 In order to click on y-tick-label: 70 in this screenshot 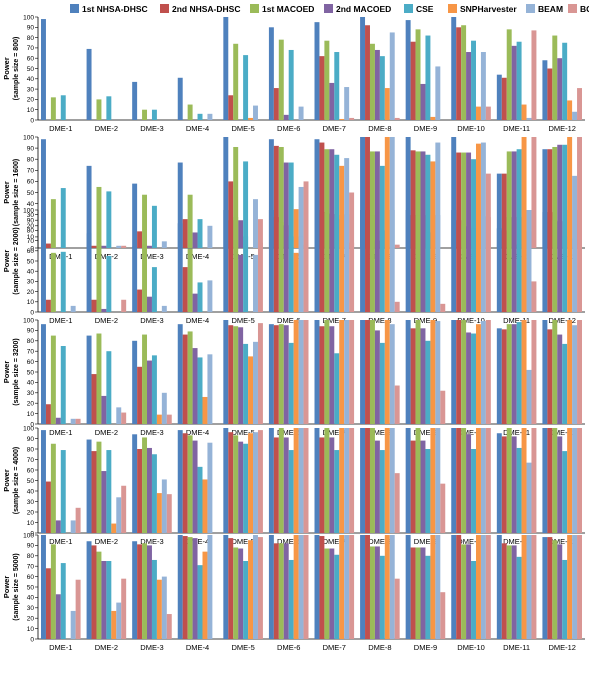, I will do `click(31, 352)`.